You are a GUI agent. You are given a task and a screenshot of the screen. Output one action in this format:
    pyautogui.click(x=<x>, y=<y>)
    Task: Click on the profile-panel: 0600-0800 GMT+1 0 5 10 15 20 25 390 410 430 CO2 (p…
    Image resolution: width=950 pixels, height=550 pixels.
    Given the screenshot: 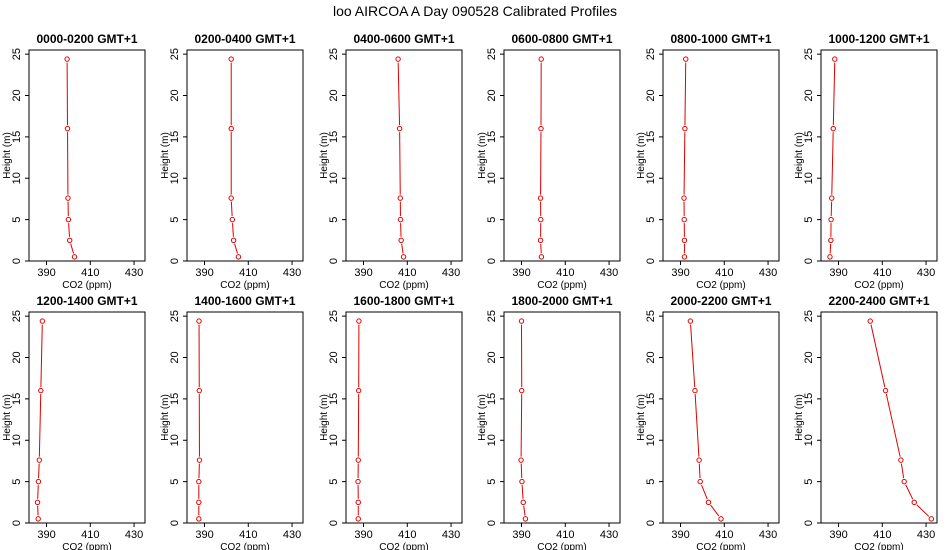 What is the action you would take?
    pyautogui.click(x=549, y=161)
    